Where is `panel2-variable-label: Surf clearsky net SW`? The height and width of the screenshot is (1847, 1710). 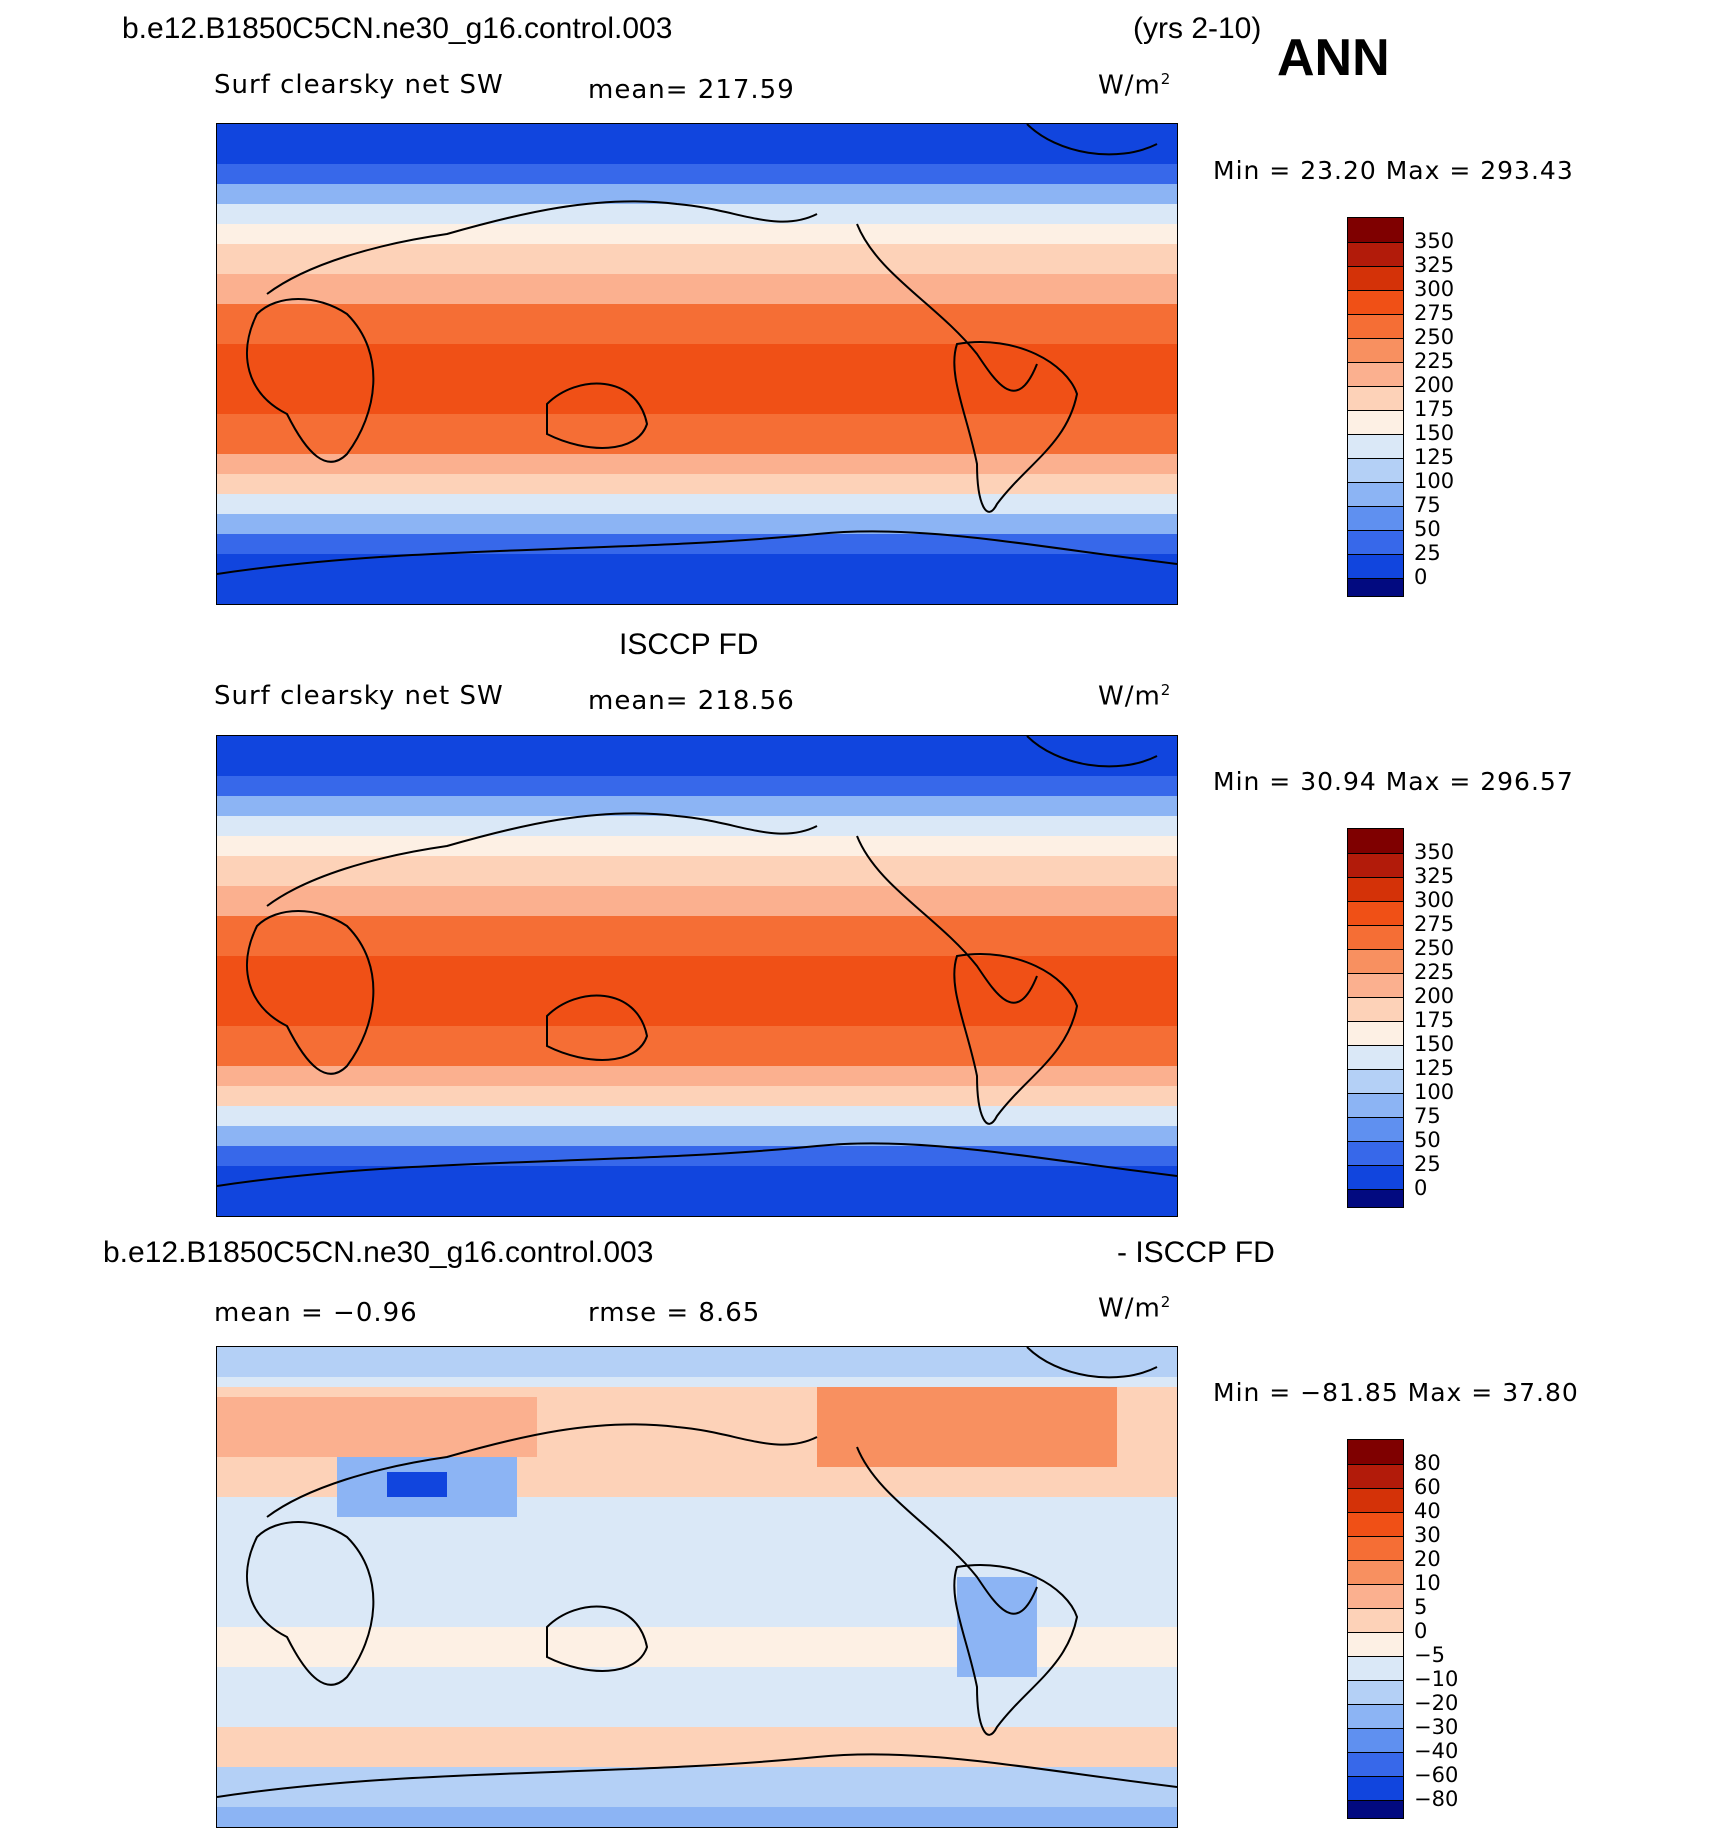
panel2-variable-label: Surf clearsky net SW is located at coordinates (359, 696).